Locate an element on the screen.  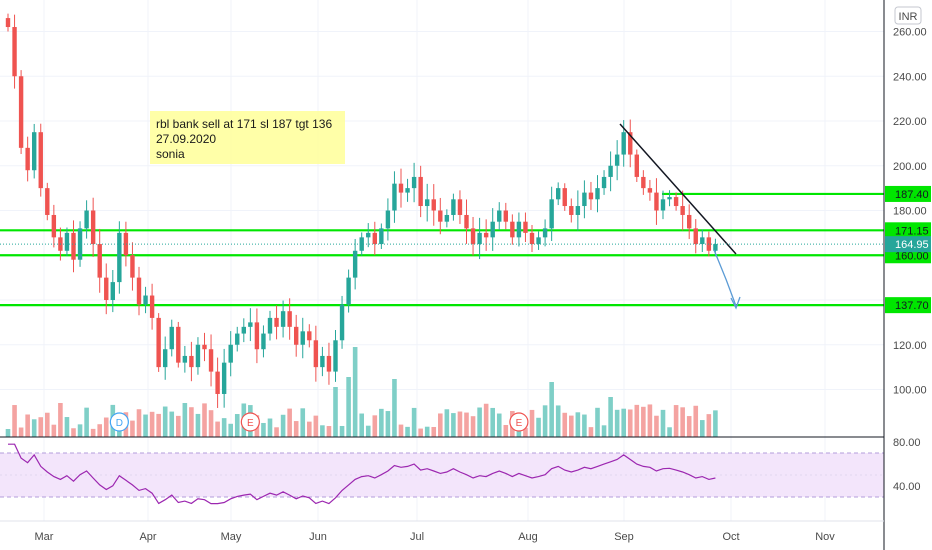
event-label: D is located at coordinates (119, 423).